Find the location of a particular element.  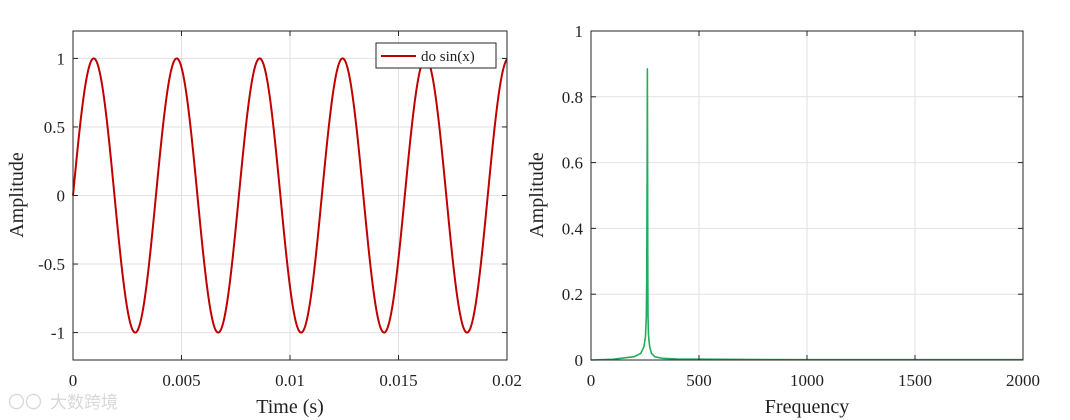

right-y-tick-label: 0.8 is located at coordinates (572, 97).